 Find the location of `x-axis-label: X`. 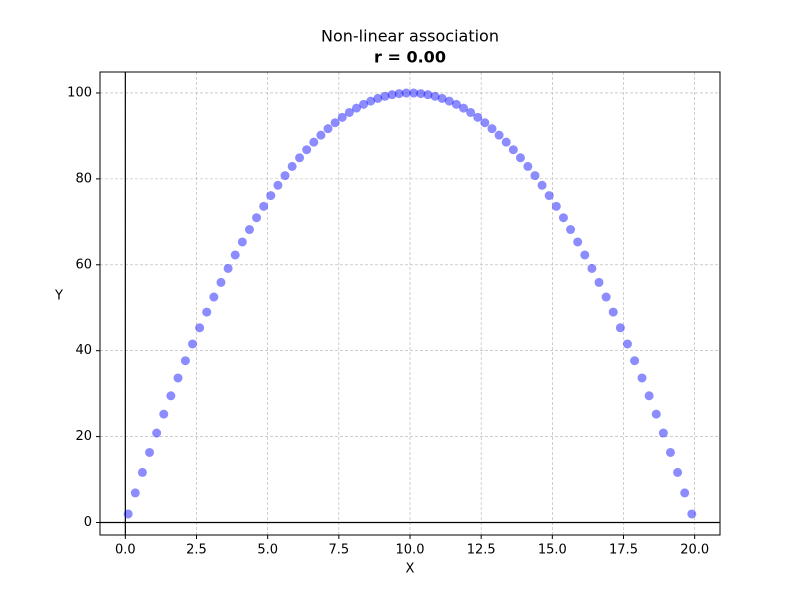

x-axis-label: X is located at coordinates (410, 569).